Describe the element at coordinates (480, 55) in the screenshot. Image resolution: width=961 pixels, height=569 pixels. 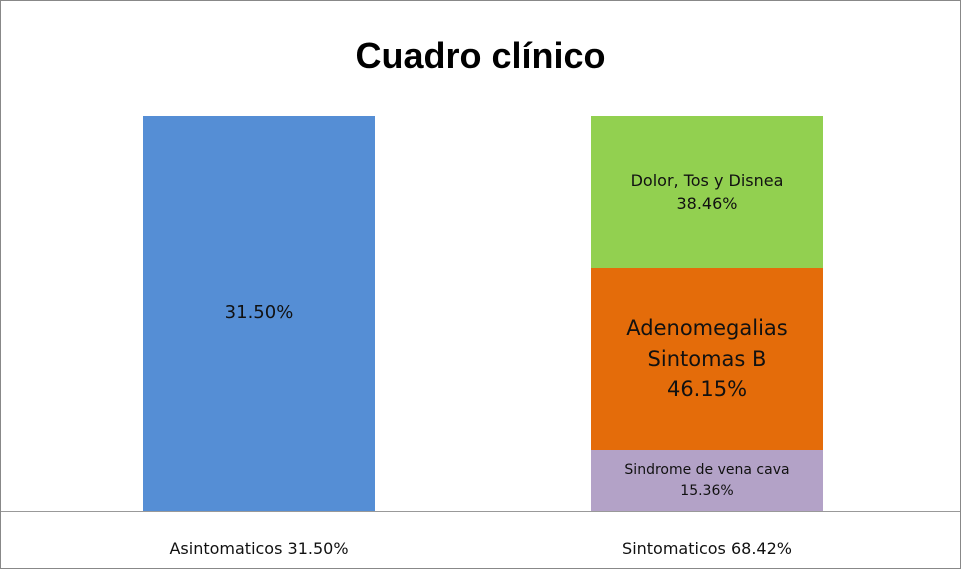
I see `chart-title: Cuadro clínico` at that location.